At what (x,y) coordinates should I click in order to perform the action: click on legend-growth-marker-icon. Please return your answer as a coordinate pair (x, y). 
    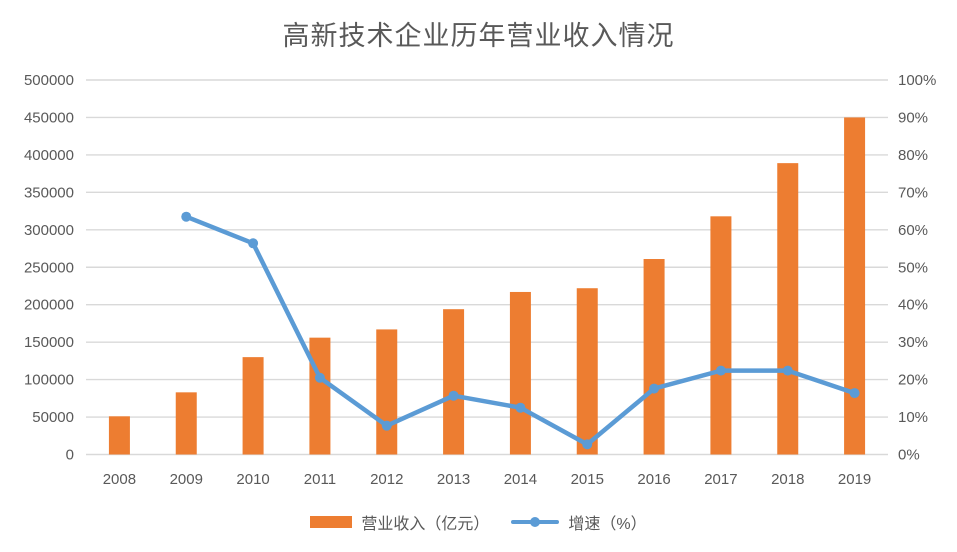
    Looking at the image, I should click on (535, 522).